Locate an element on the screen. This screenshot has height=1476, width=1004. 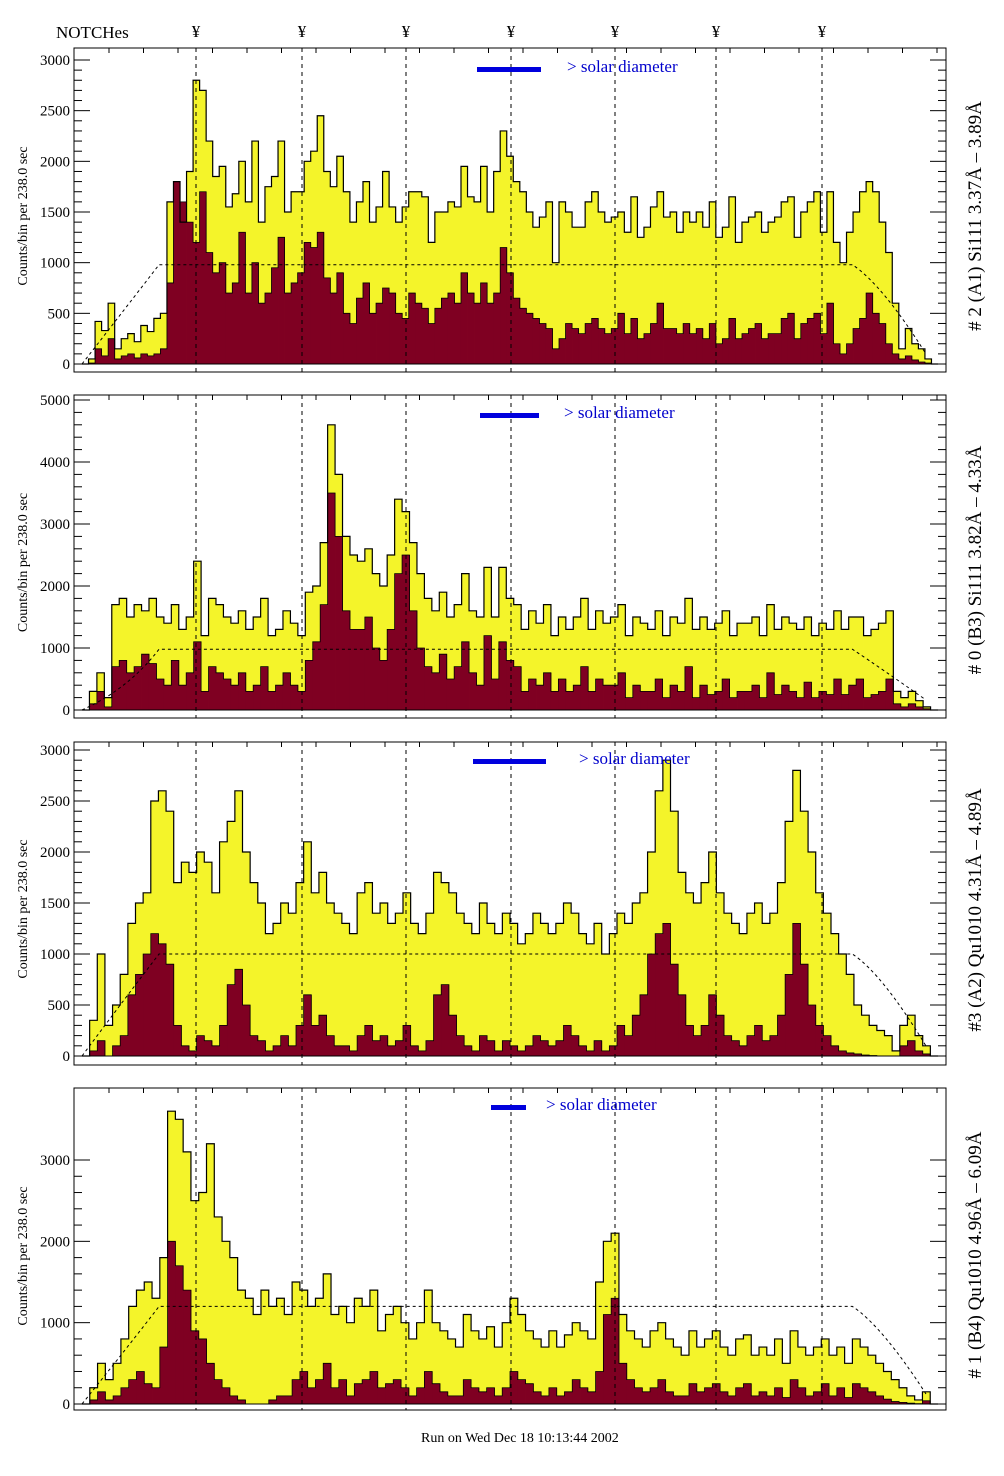
panel-title: #3 (A2) Qu1010 4.31Å – 4.89Å is located at coordinates (975, 910).